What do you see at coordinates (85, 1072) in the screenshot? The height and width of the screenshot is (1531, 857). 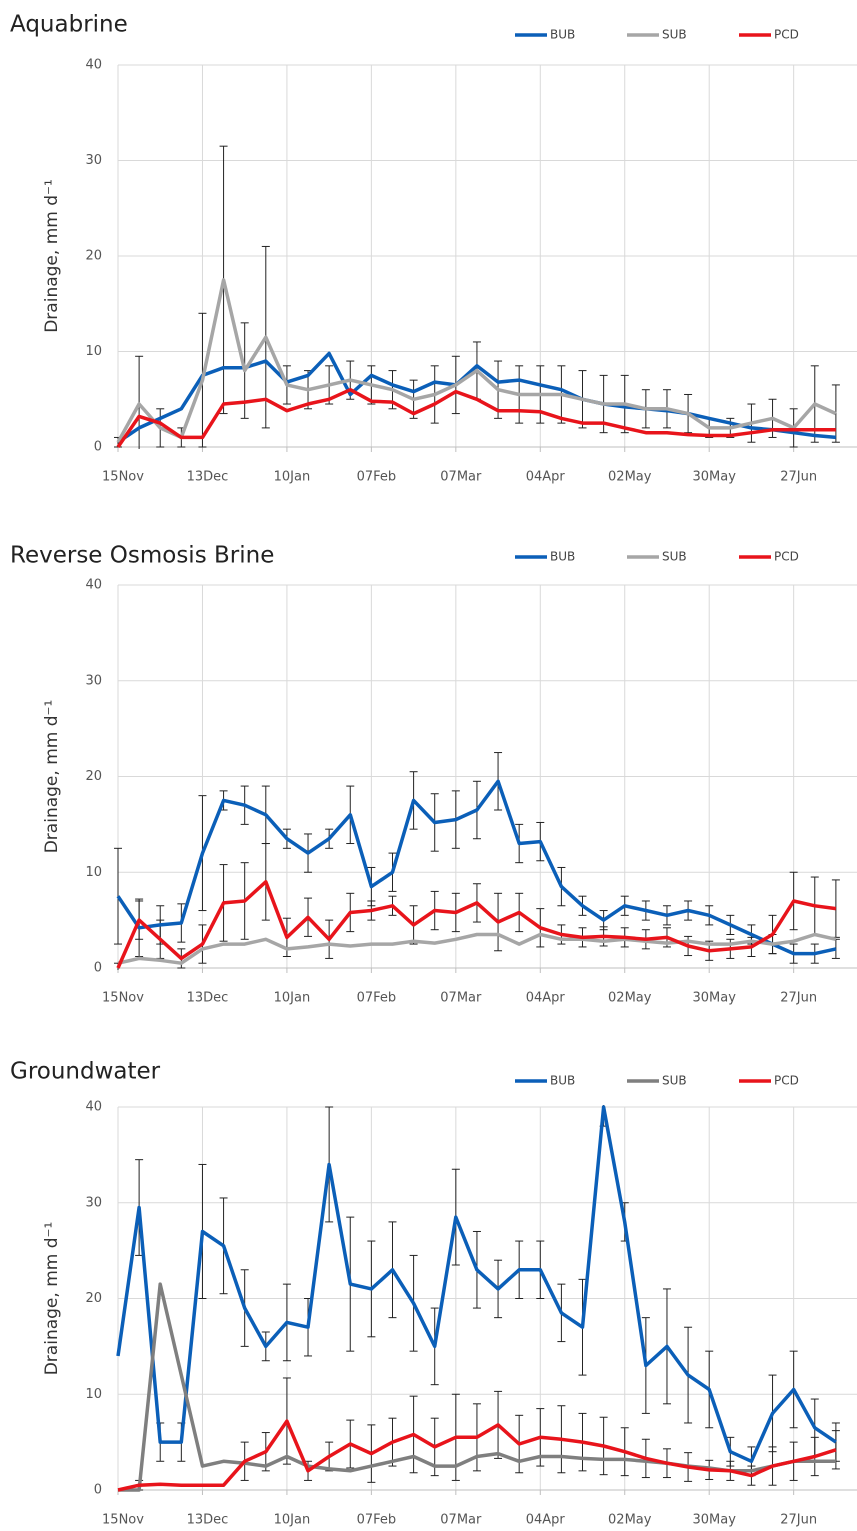 I see `chart-title: Groundwater` at bounding box center [85, 1072].